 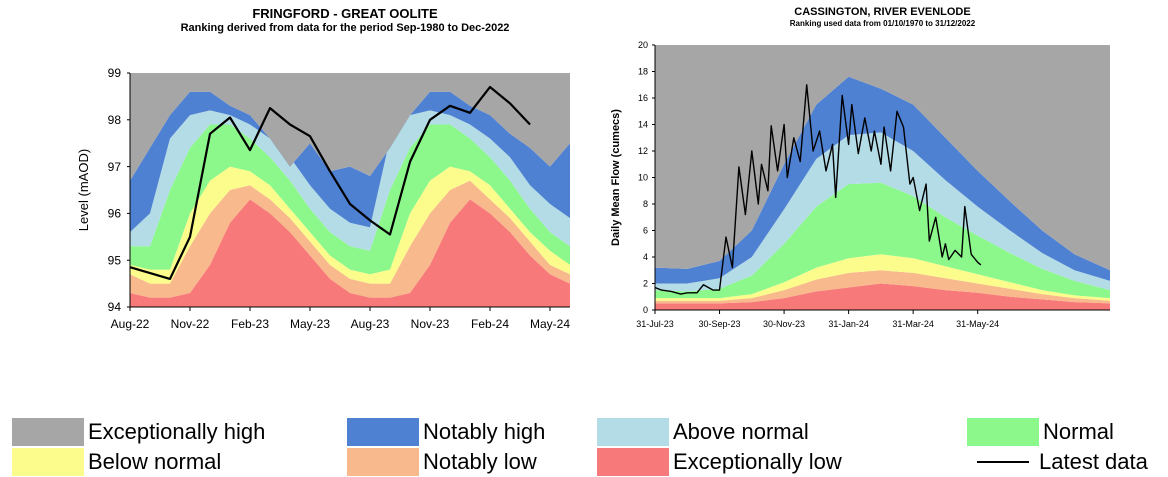 I want to click on legend-swatch-above-normal, so click(x=633, y=432).